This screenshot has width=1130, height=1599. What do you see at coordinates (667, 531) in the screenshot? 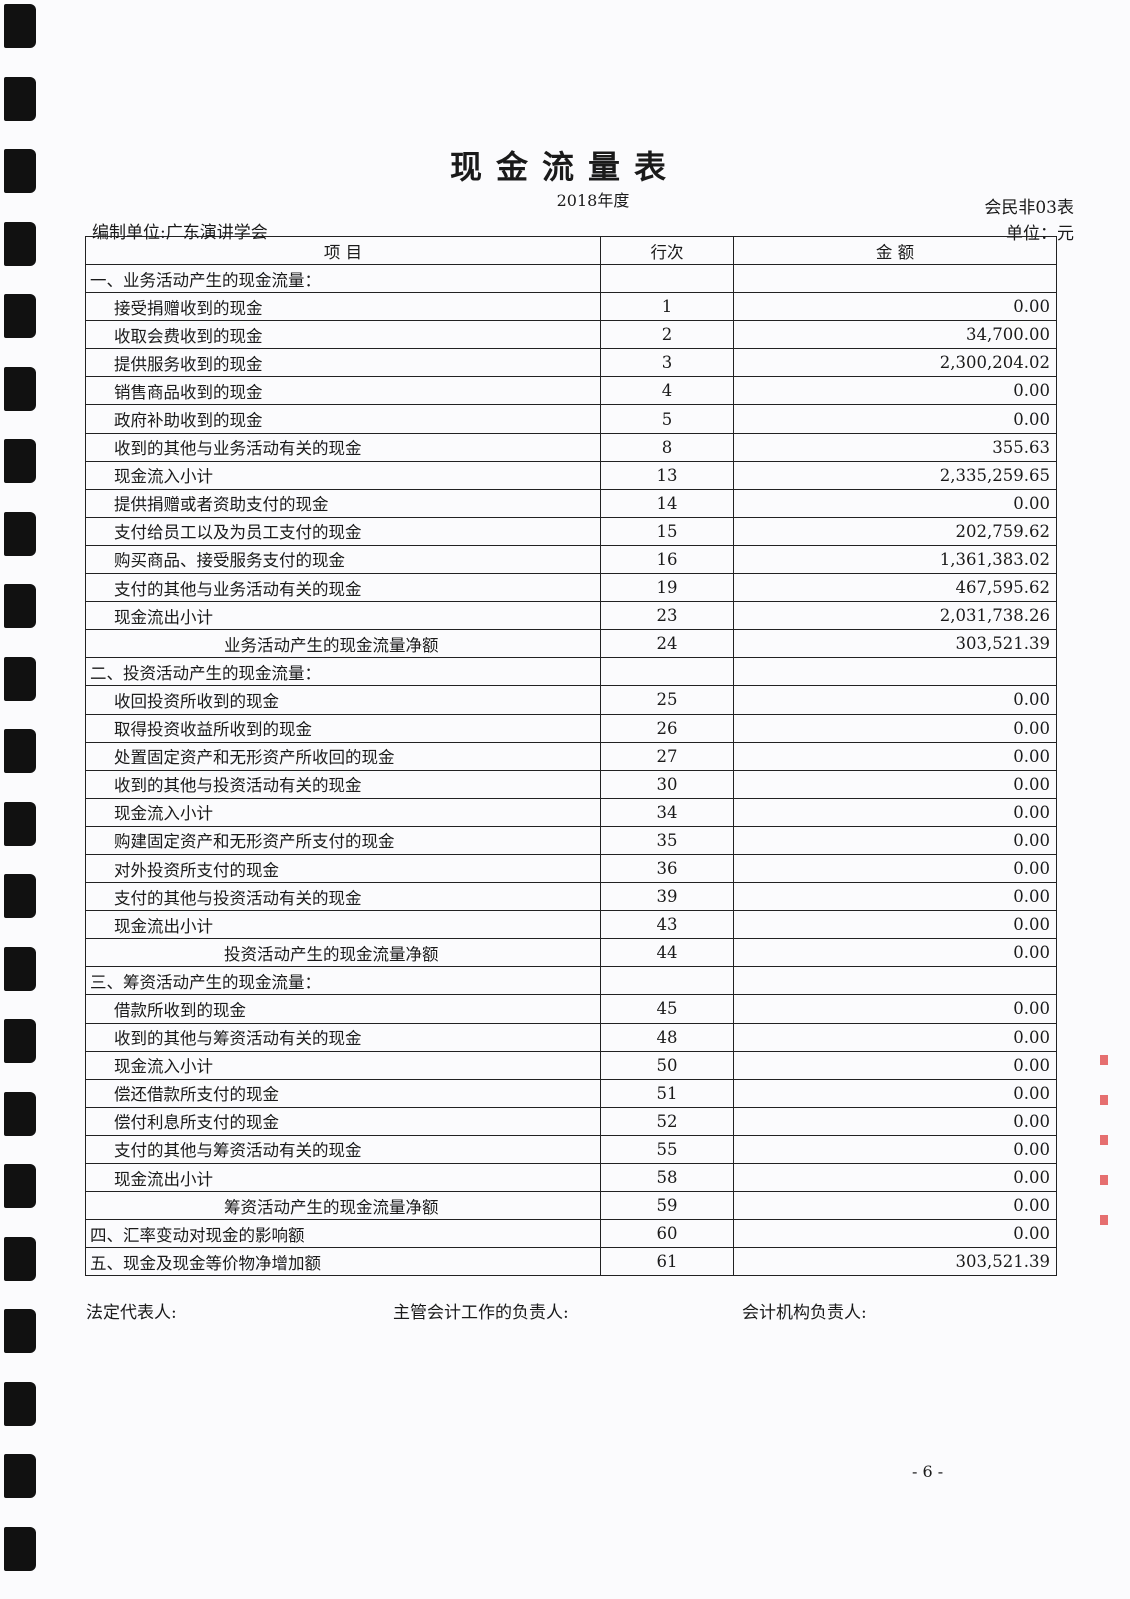
I see `row-line: 15` at bounding box center [667, 531].